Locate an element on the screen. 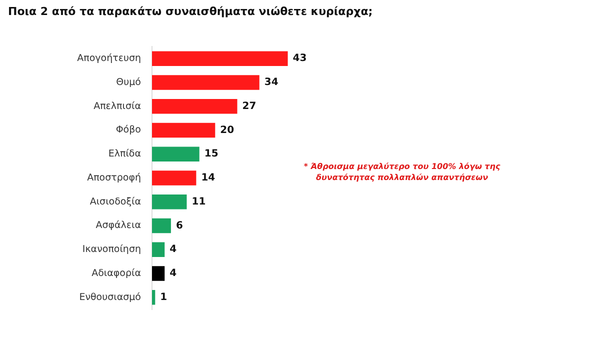 The width and height of the screenshot is (600, 347). data-label: 34 is located at coordinates (271, 82).